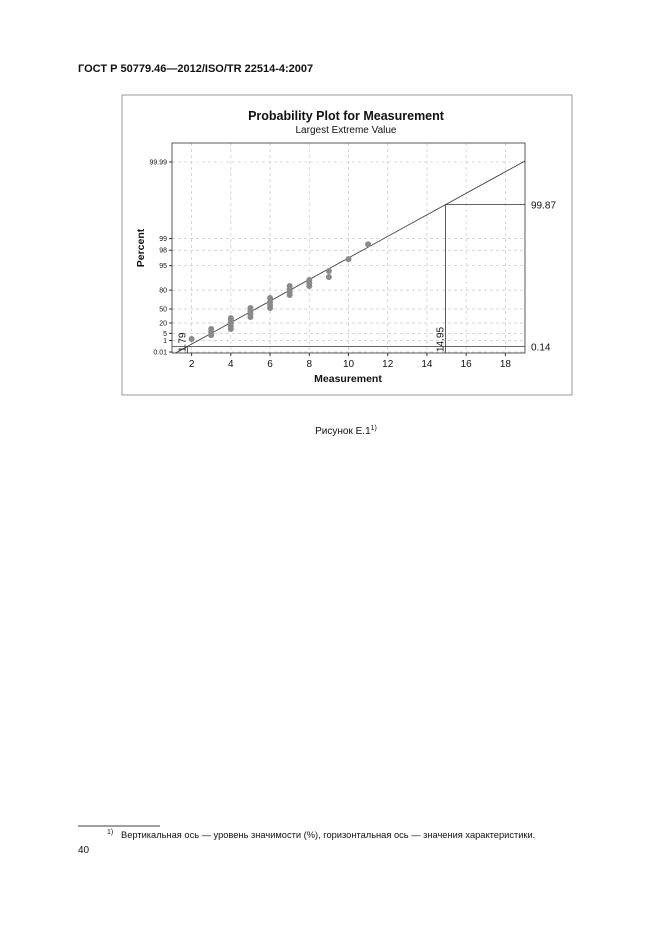 This screenshot has height=935, width=661. What do you see at coordinates (163, 310) in the screenshot?
I see `y-tick-label: 50` at bounding box center [163, 310].